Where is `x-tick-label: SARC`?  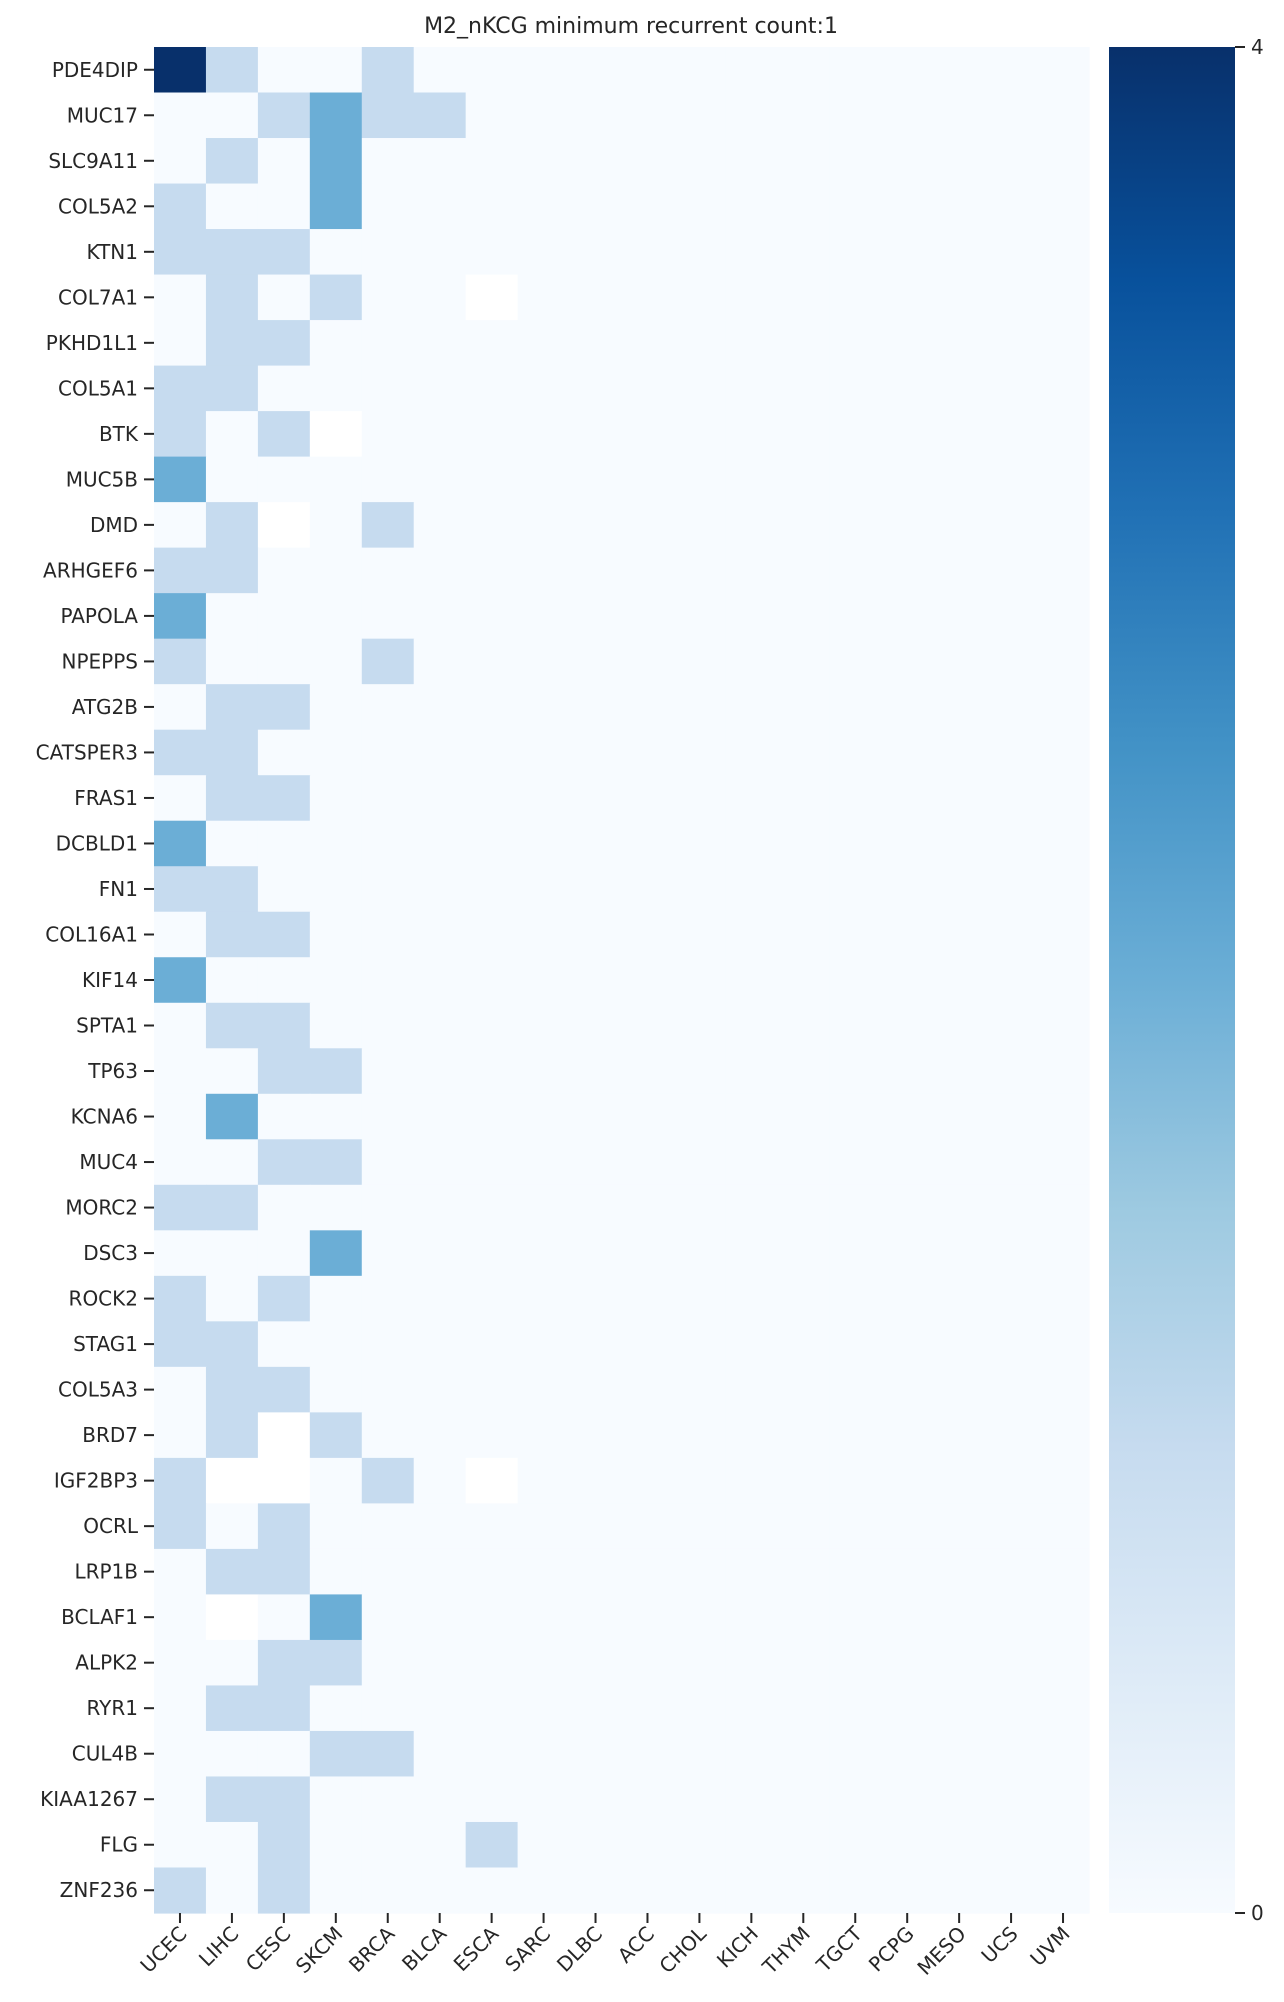
x-tick-label: SARC is located at coordinates (527, 1949).